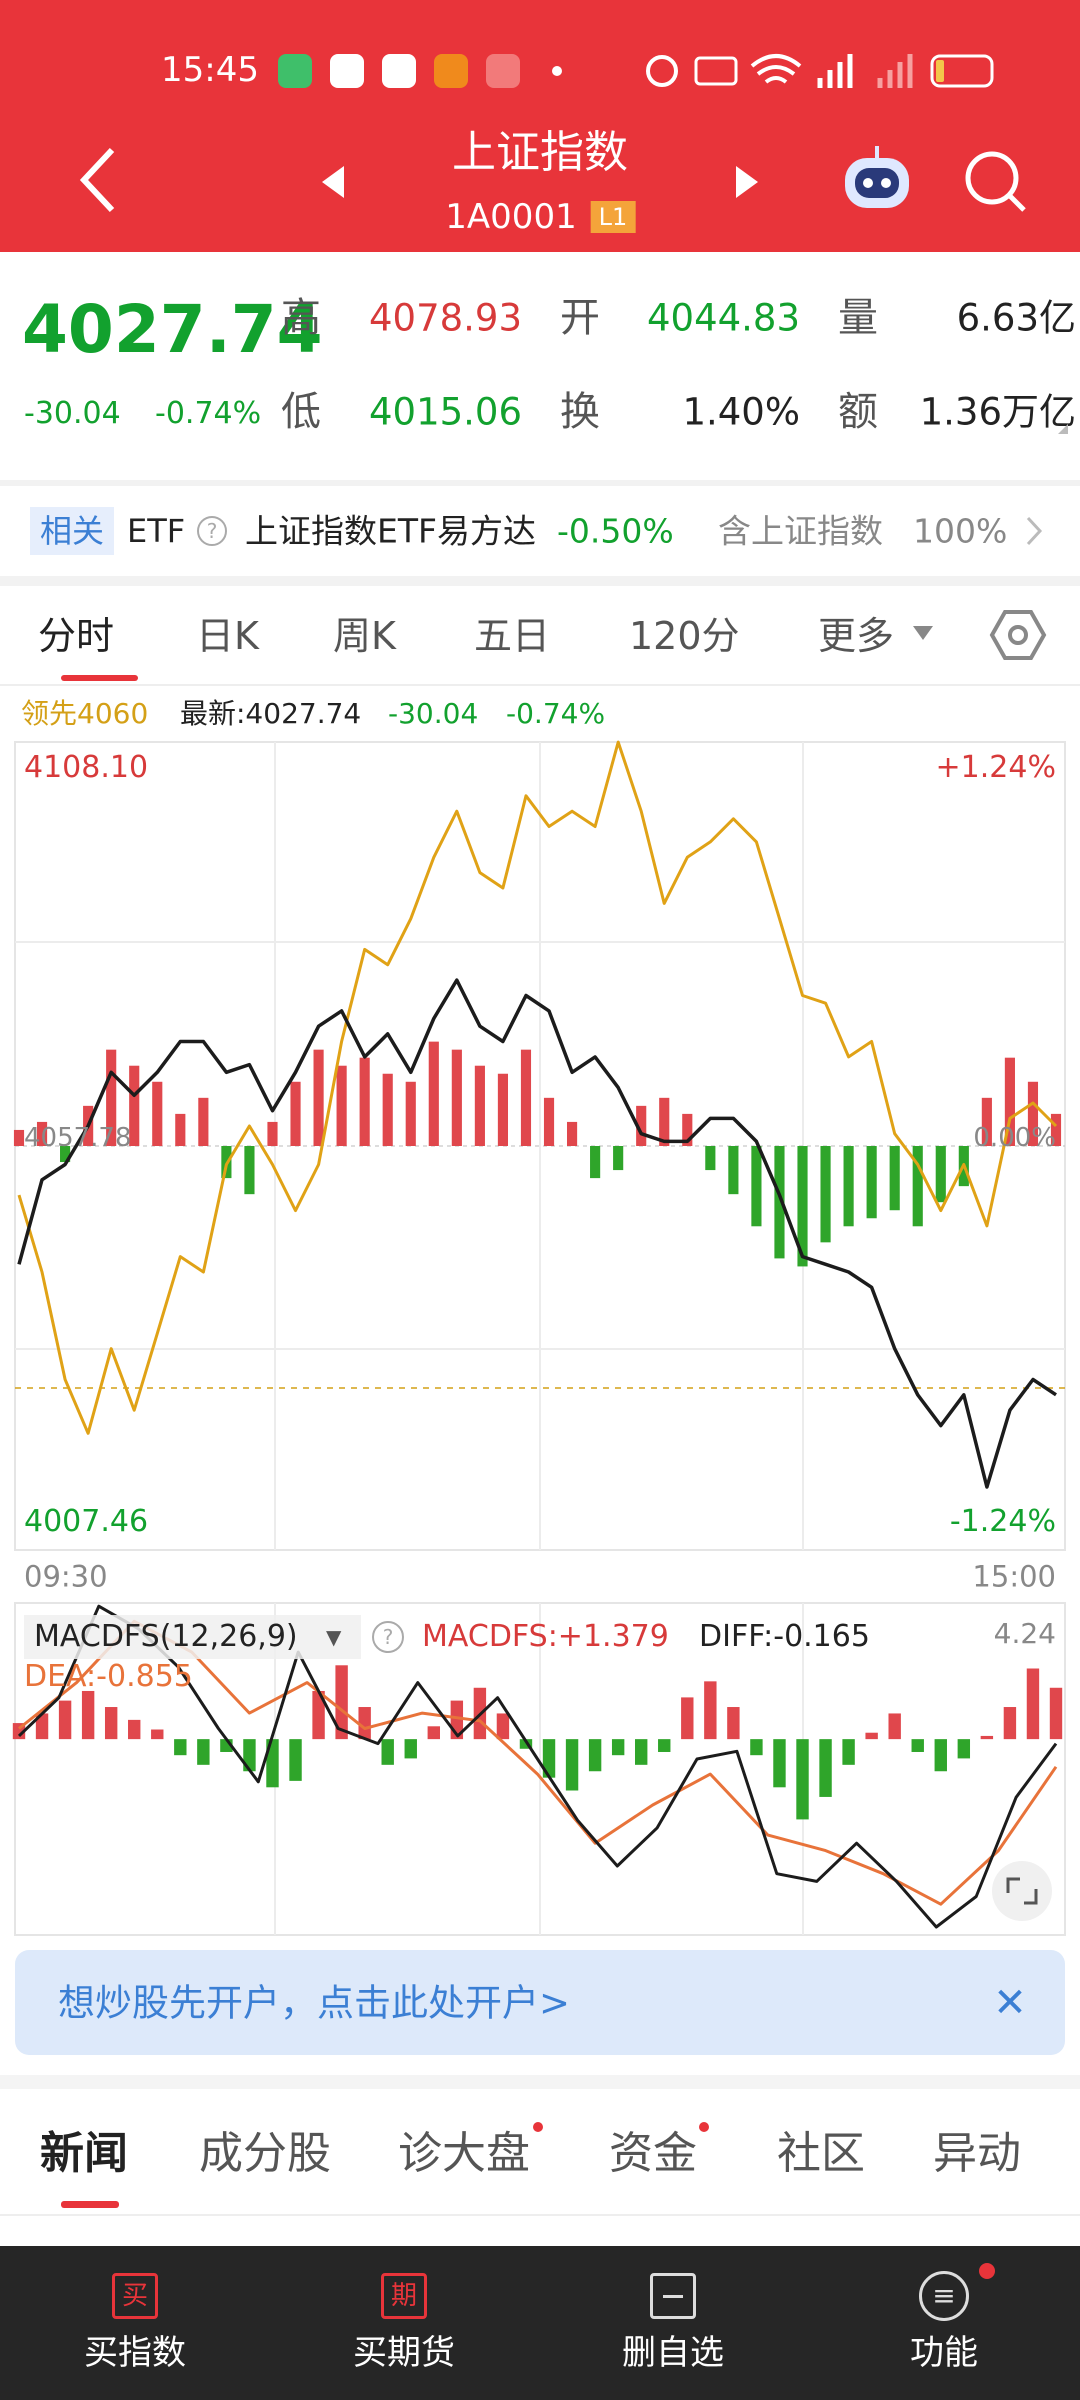  I want to click on top-bar, so click(540, 126).